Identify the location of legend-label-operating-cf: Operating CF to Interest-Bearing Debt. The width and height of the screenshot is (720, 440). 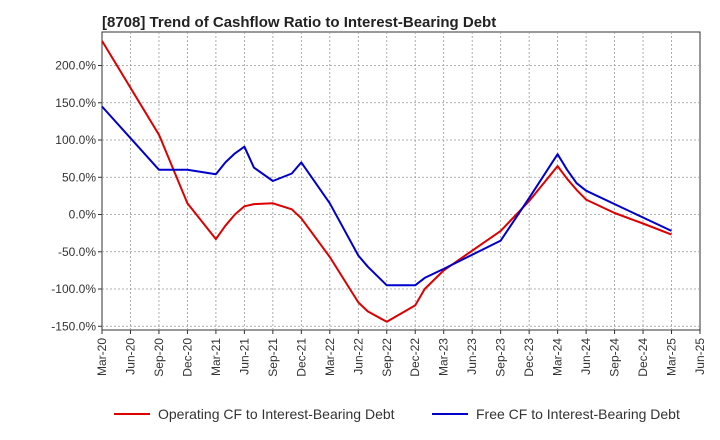
(276, 414).